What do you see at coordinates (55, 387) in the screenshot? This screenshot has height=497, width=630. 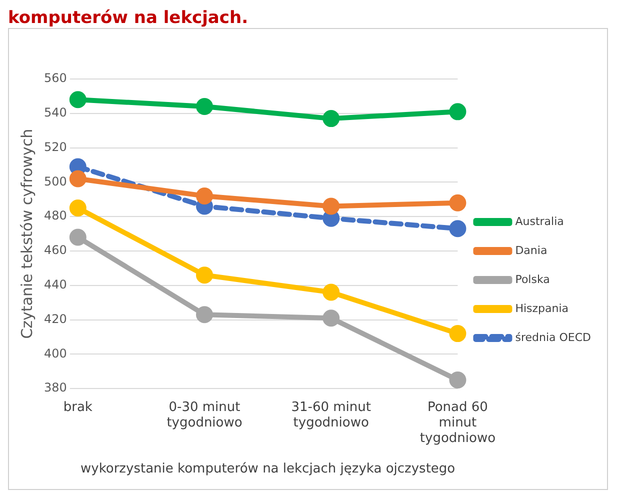 I see `y-tick-label: 380` at bounding box center [55, 387].